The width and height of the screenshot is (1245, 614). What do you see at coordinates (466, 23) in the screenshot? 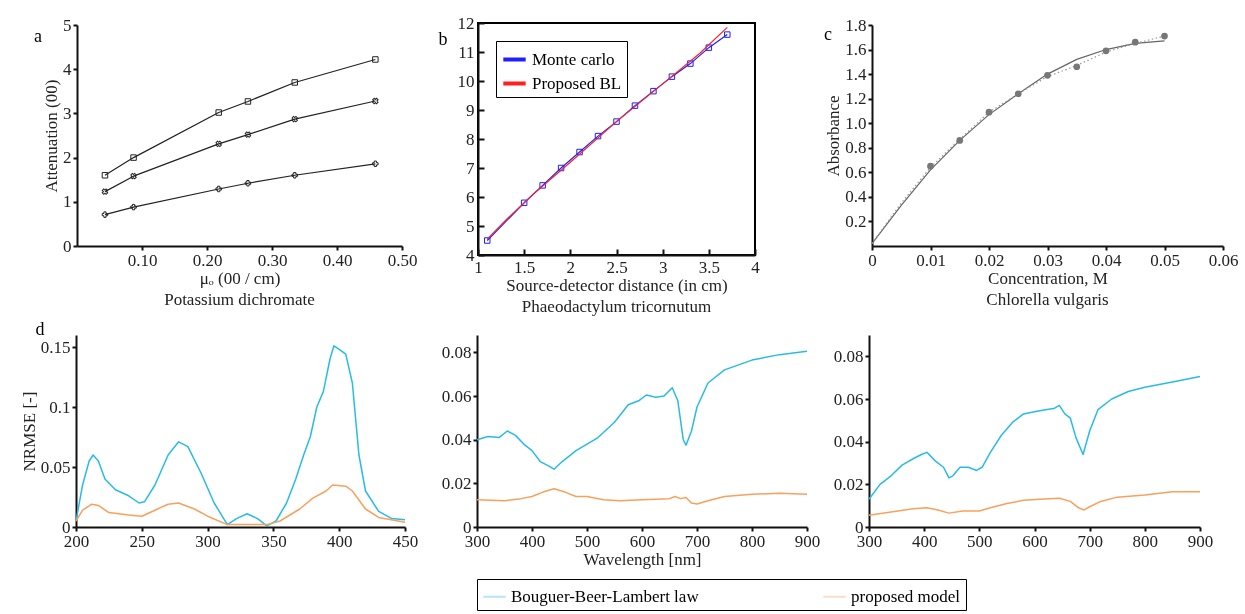
I see `y-tick-label: 12` at bounding box center [466, 23].